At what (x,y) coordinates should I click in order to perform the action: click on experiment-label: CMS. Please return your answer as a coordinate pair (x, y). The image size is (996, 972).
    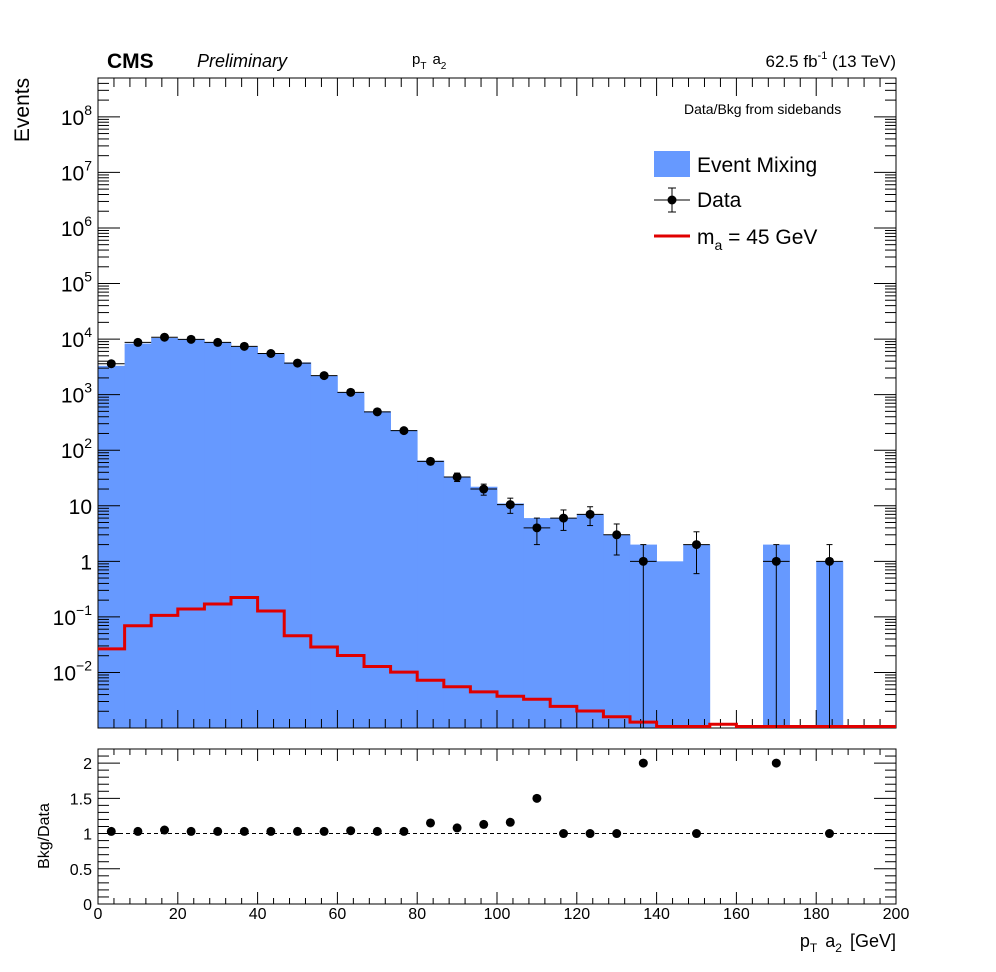
    Looking at the image, I should click on (130, 61).